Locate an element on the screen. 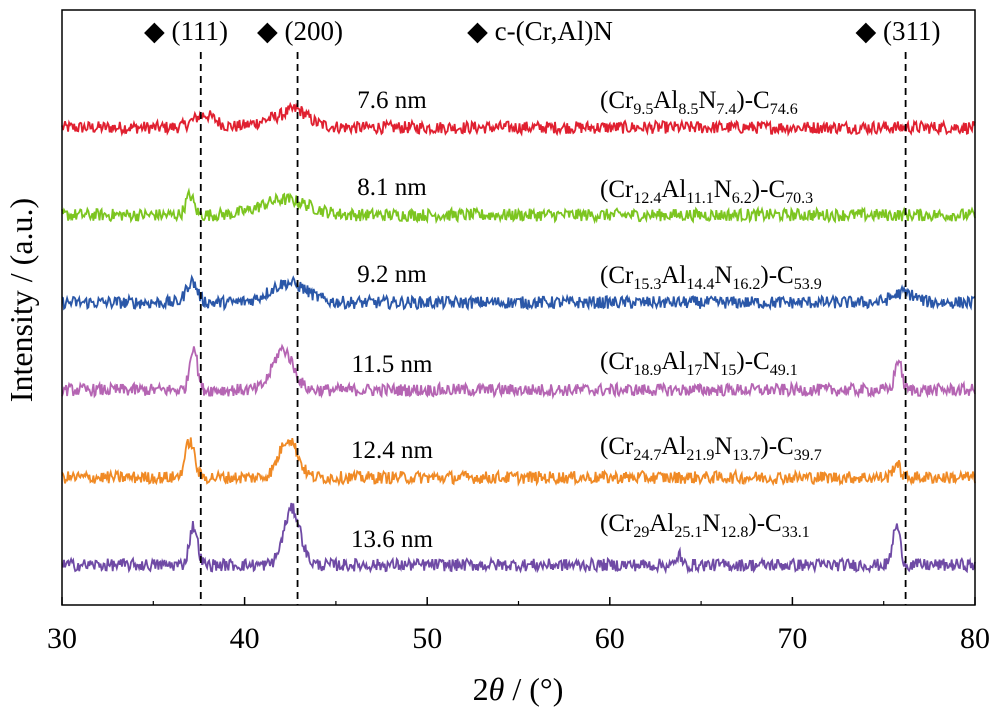  x-tick-label: 80 is located at coordinates (975, 638).